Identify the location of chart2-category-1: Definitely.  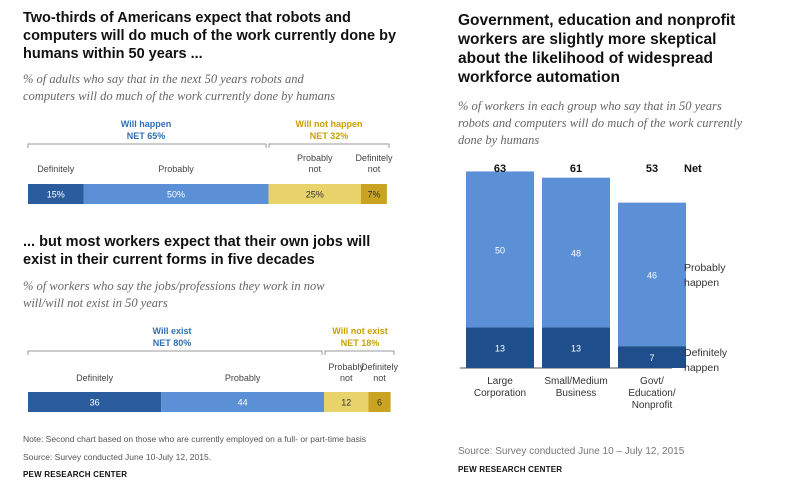
(95, 378).